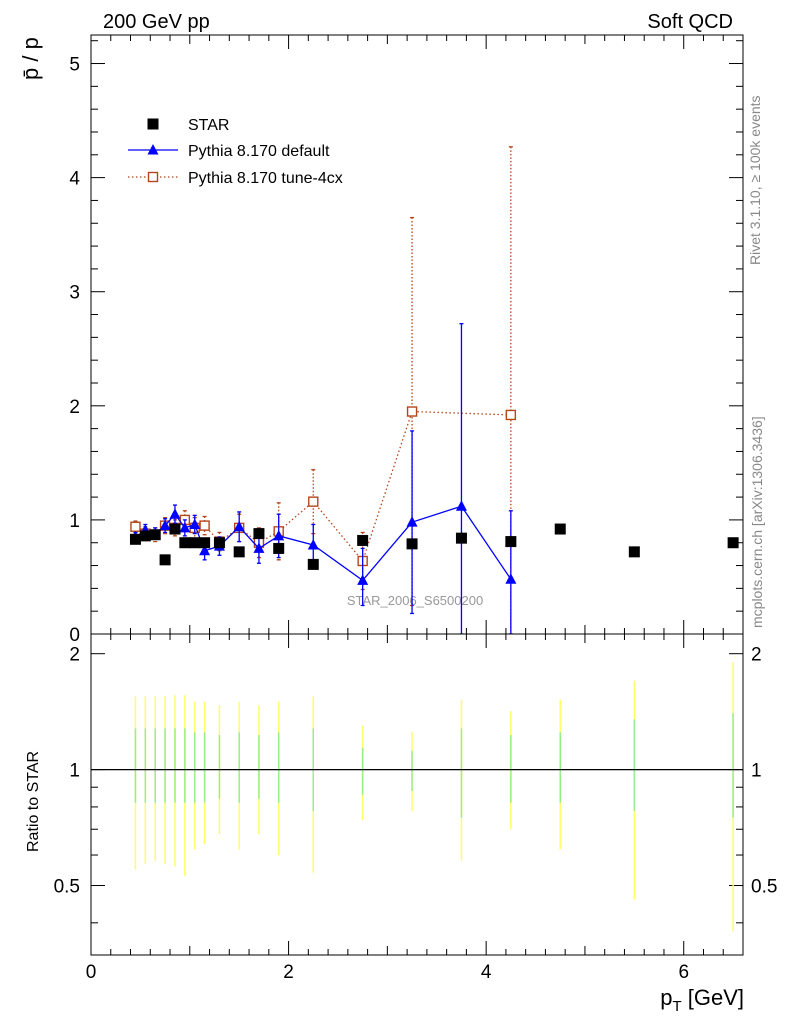 The width and height of the screenshot is (786, 1024). What do you see at coordinates (74, 65) in the screenshot?
I see `y-tick-label: 5` at bounding box center [74, 65].